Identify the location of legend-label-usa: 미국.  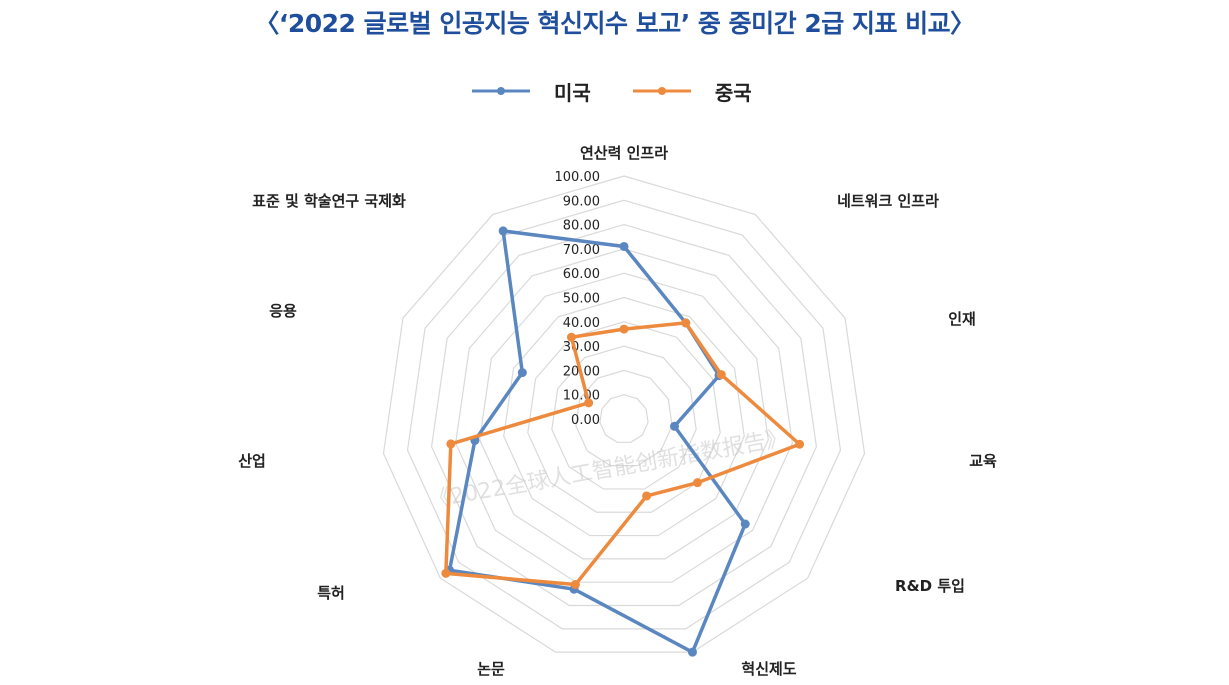
(572, 92).